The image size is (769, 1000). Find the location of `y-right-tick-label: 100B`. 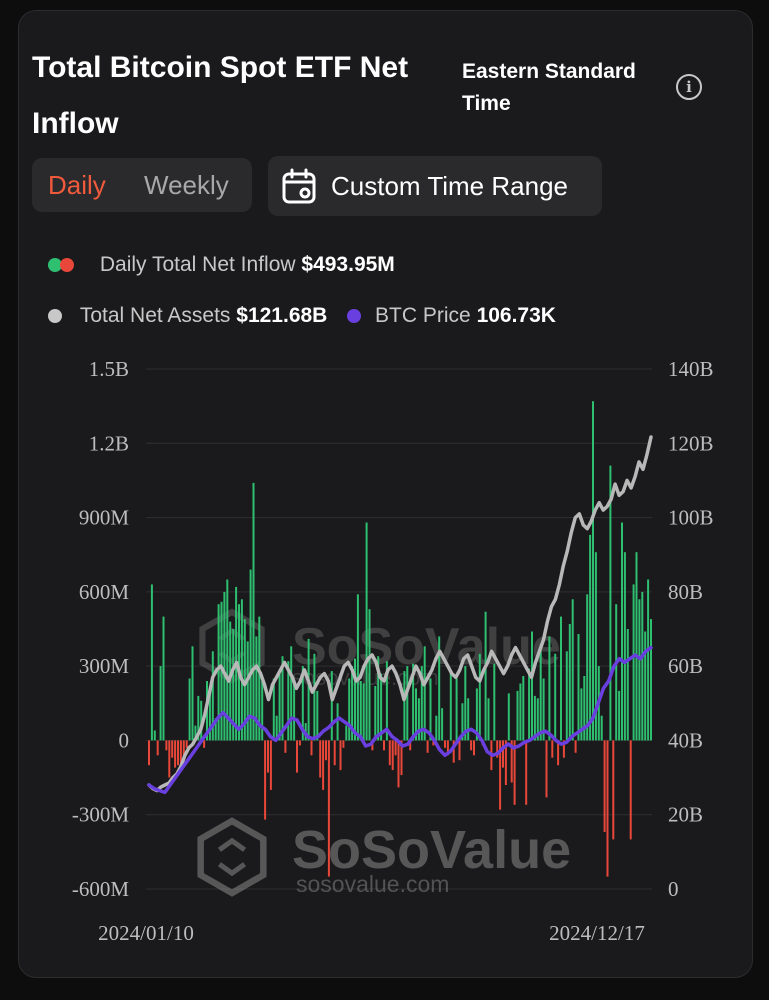

y-right-tick-label: 100B is located at coordinates (691, 518).